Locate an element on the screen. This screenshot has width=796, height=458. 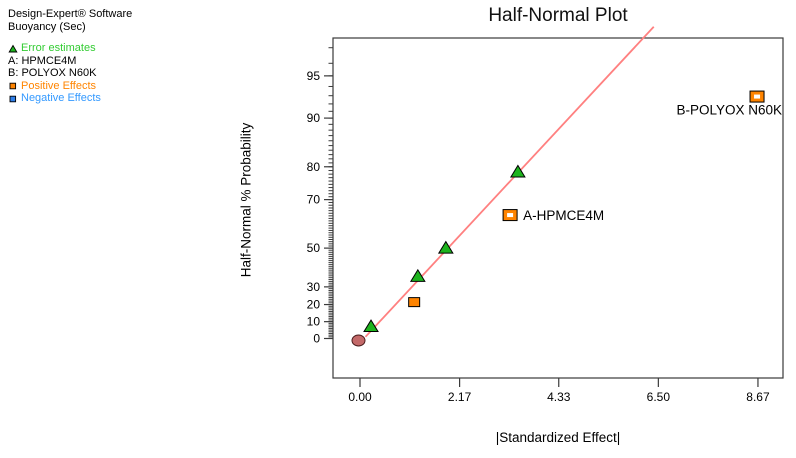
x-axis-tick-label: 4.33 is located at coordinates (559, 397).